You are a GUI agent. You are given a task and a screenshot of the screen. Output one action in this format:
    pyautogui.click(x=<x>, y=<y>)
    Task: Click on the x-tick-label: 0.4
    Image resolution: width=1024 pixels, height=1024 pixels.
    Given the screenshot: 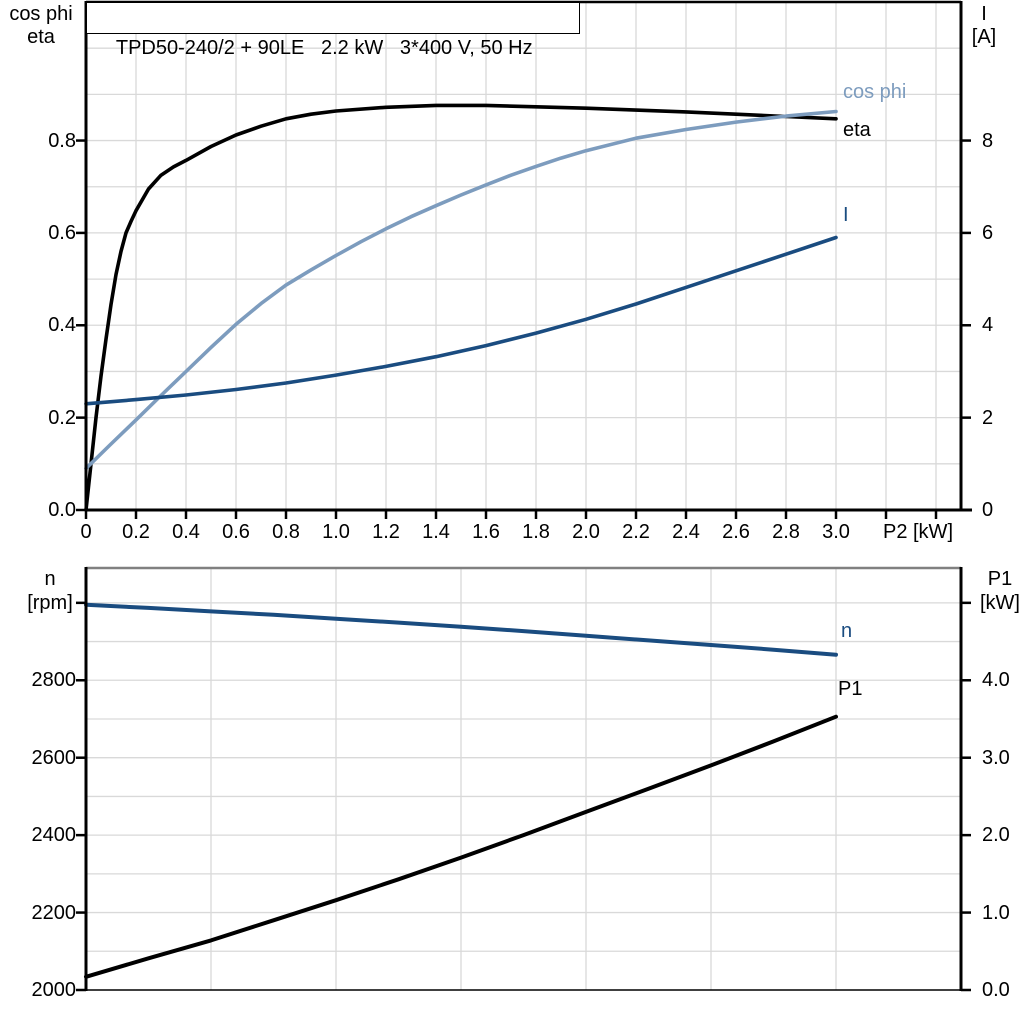 What is the action you would take?
    pyautogui.click(x=186, y=532)
    